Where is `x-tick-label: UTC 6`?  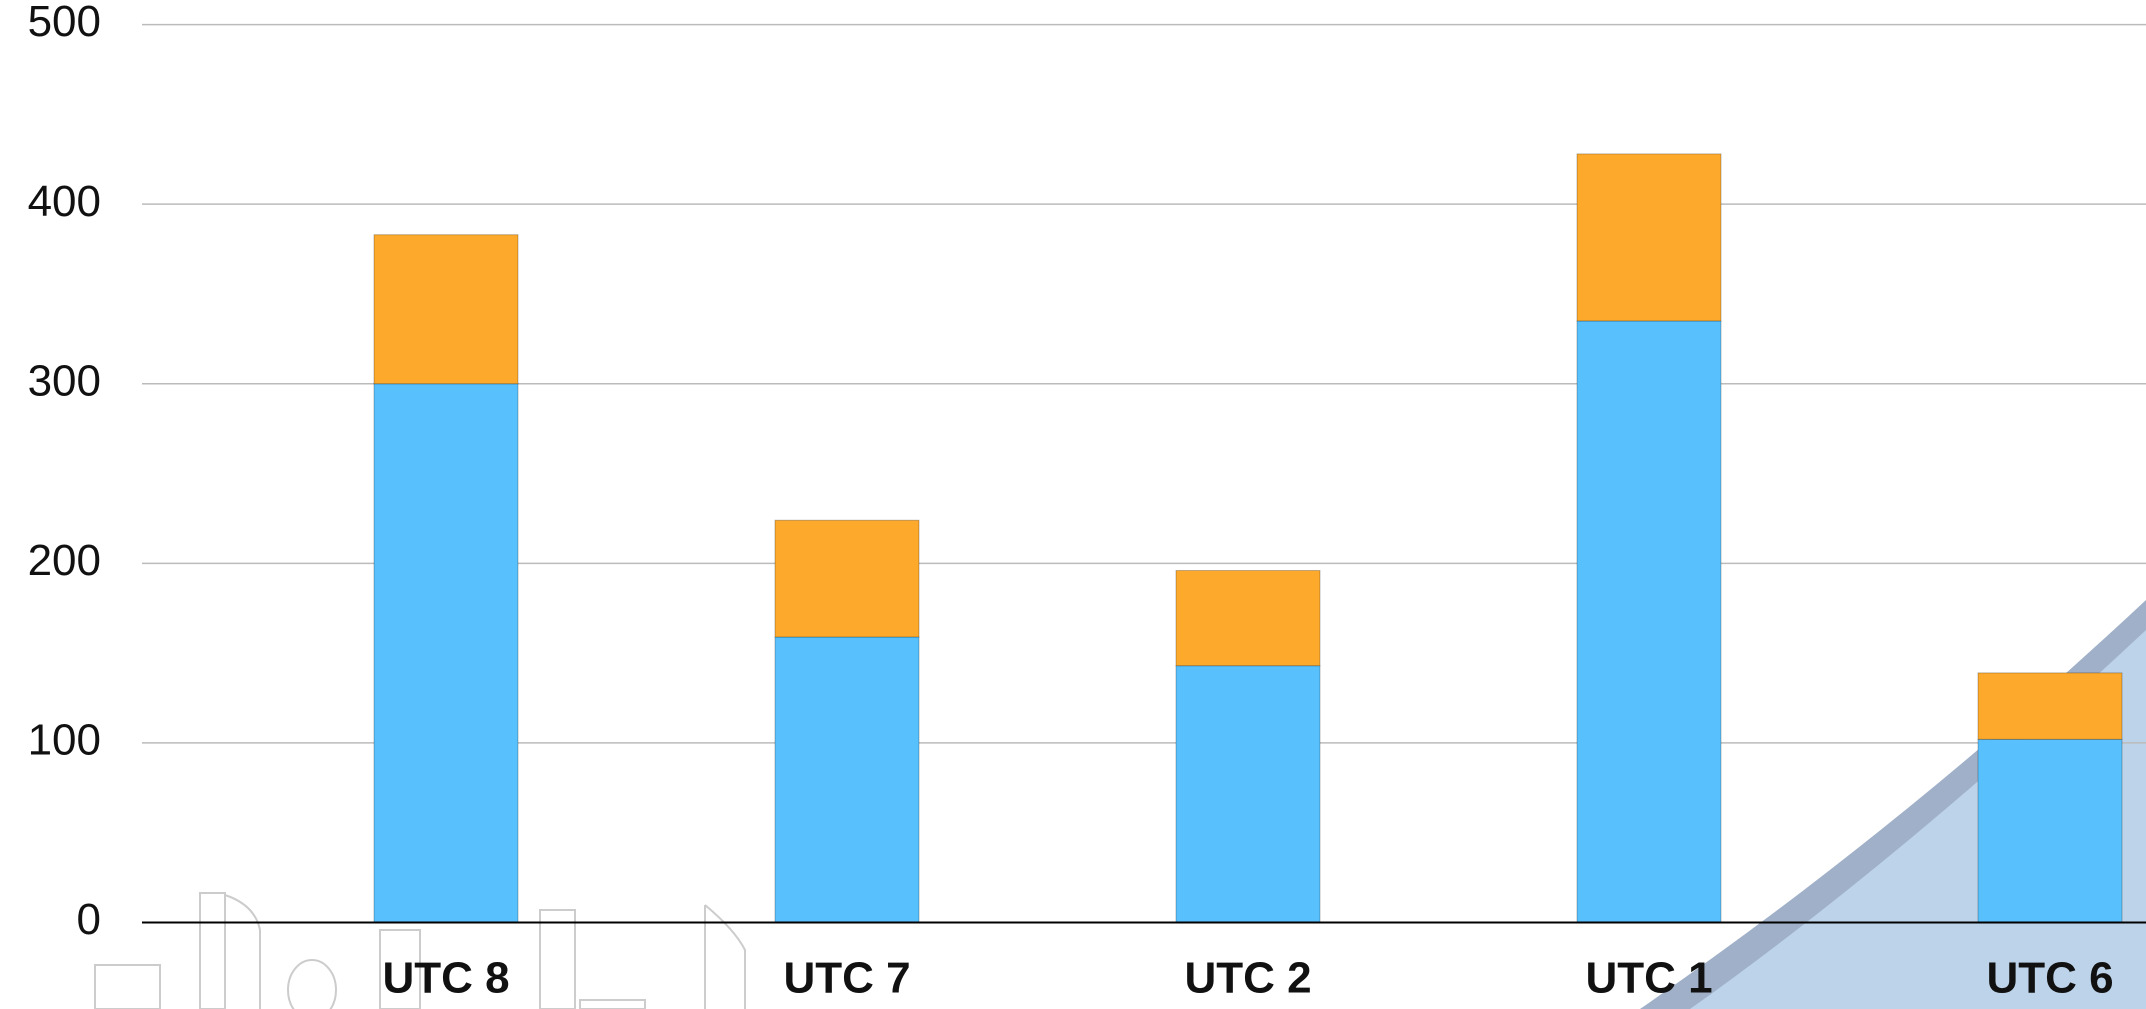 x-tick-label: UTC 6 is located at coordinates (2049, 978).